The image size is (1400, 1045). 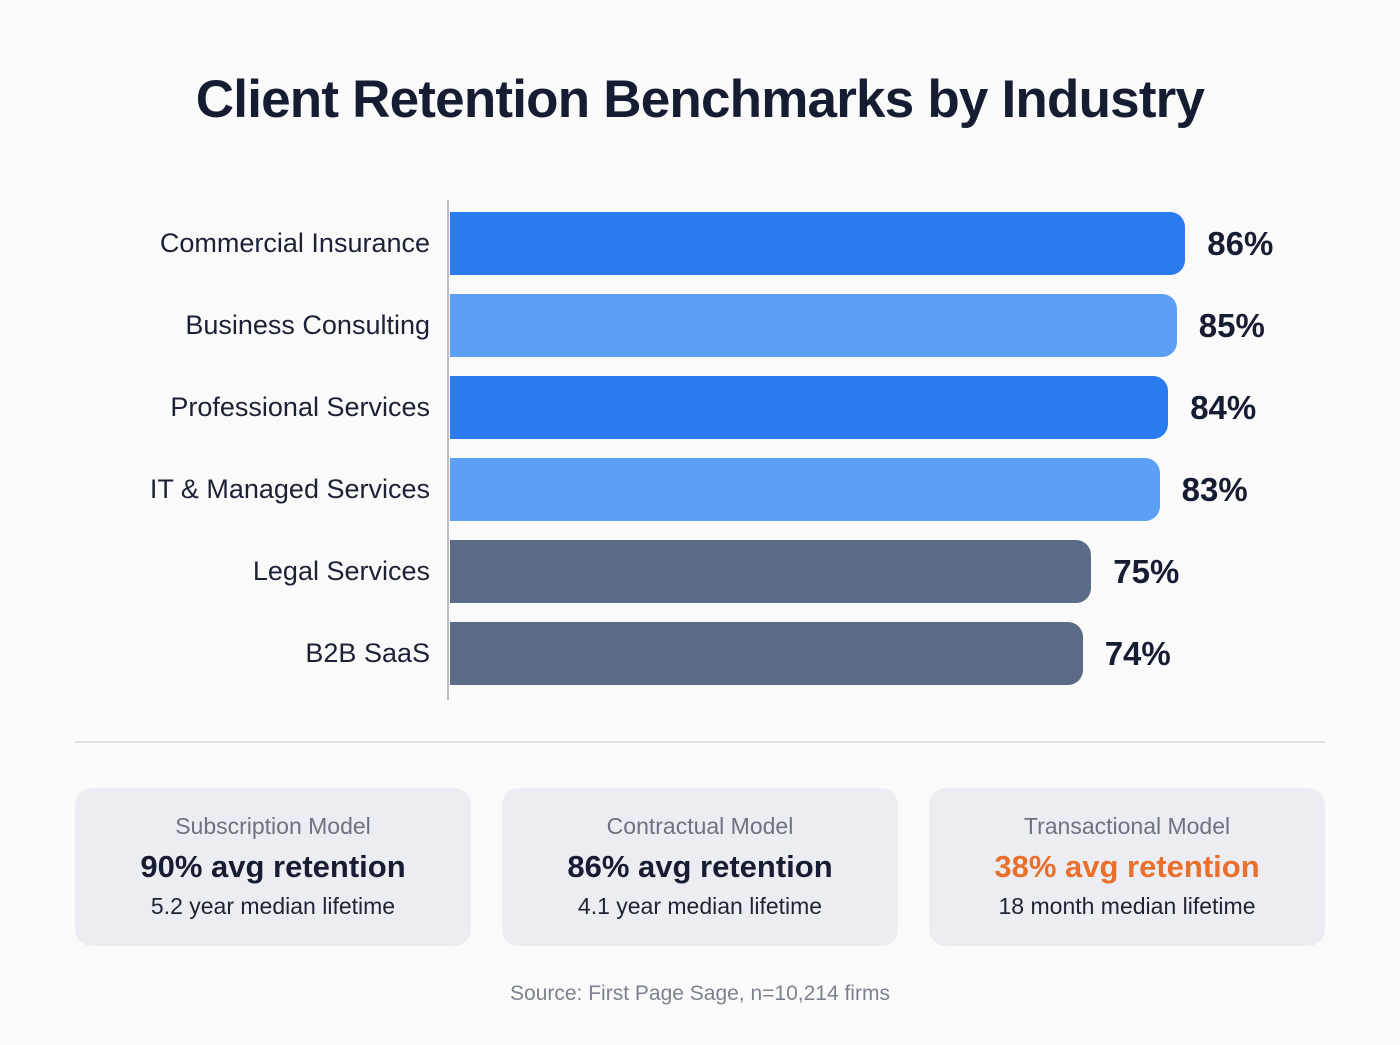 I want to click on bar-row: Legal Services 75%, so click(x=700, y=571).